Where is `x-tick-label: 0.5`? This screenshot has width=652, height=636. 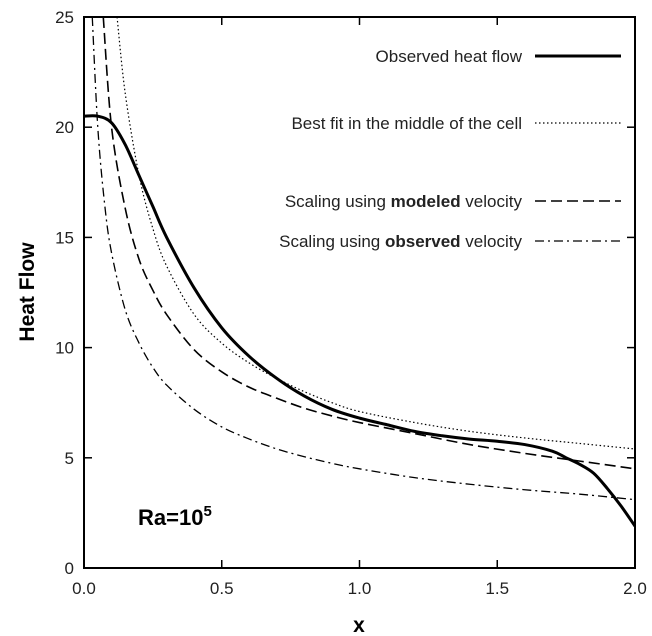
x-tick-label: 0.5 is located at coordinates (222, 588).